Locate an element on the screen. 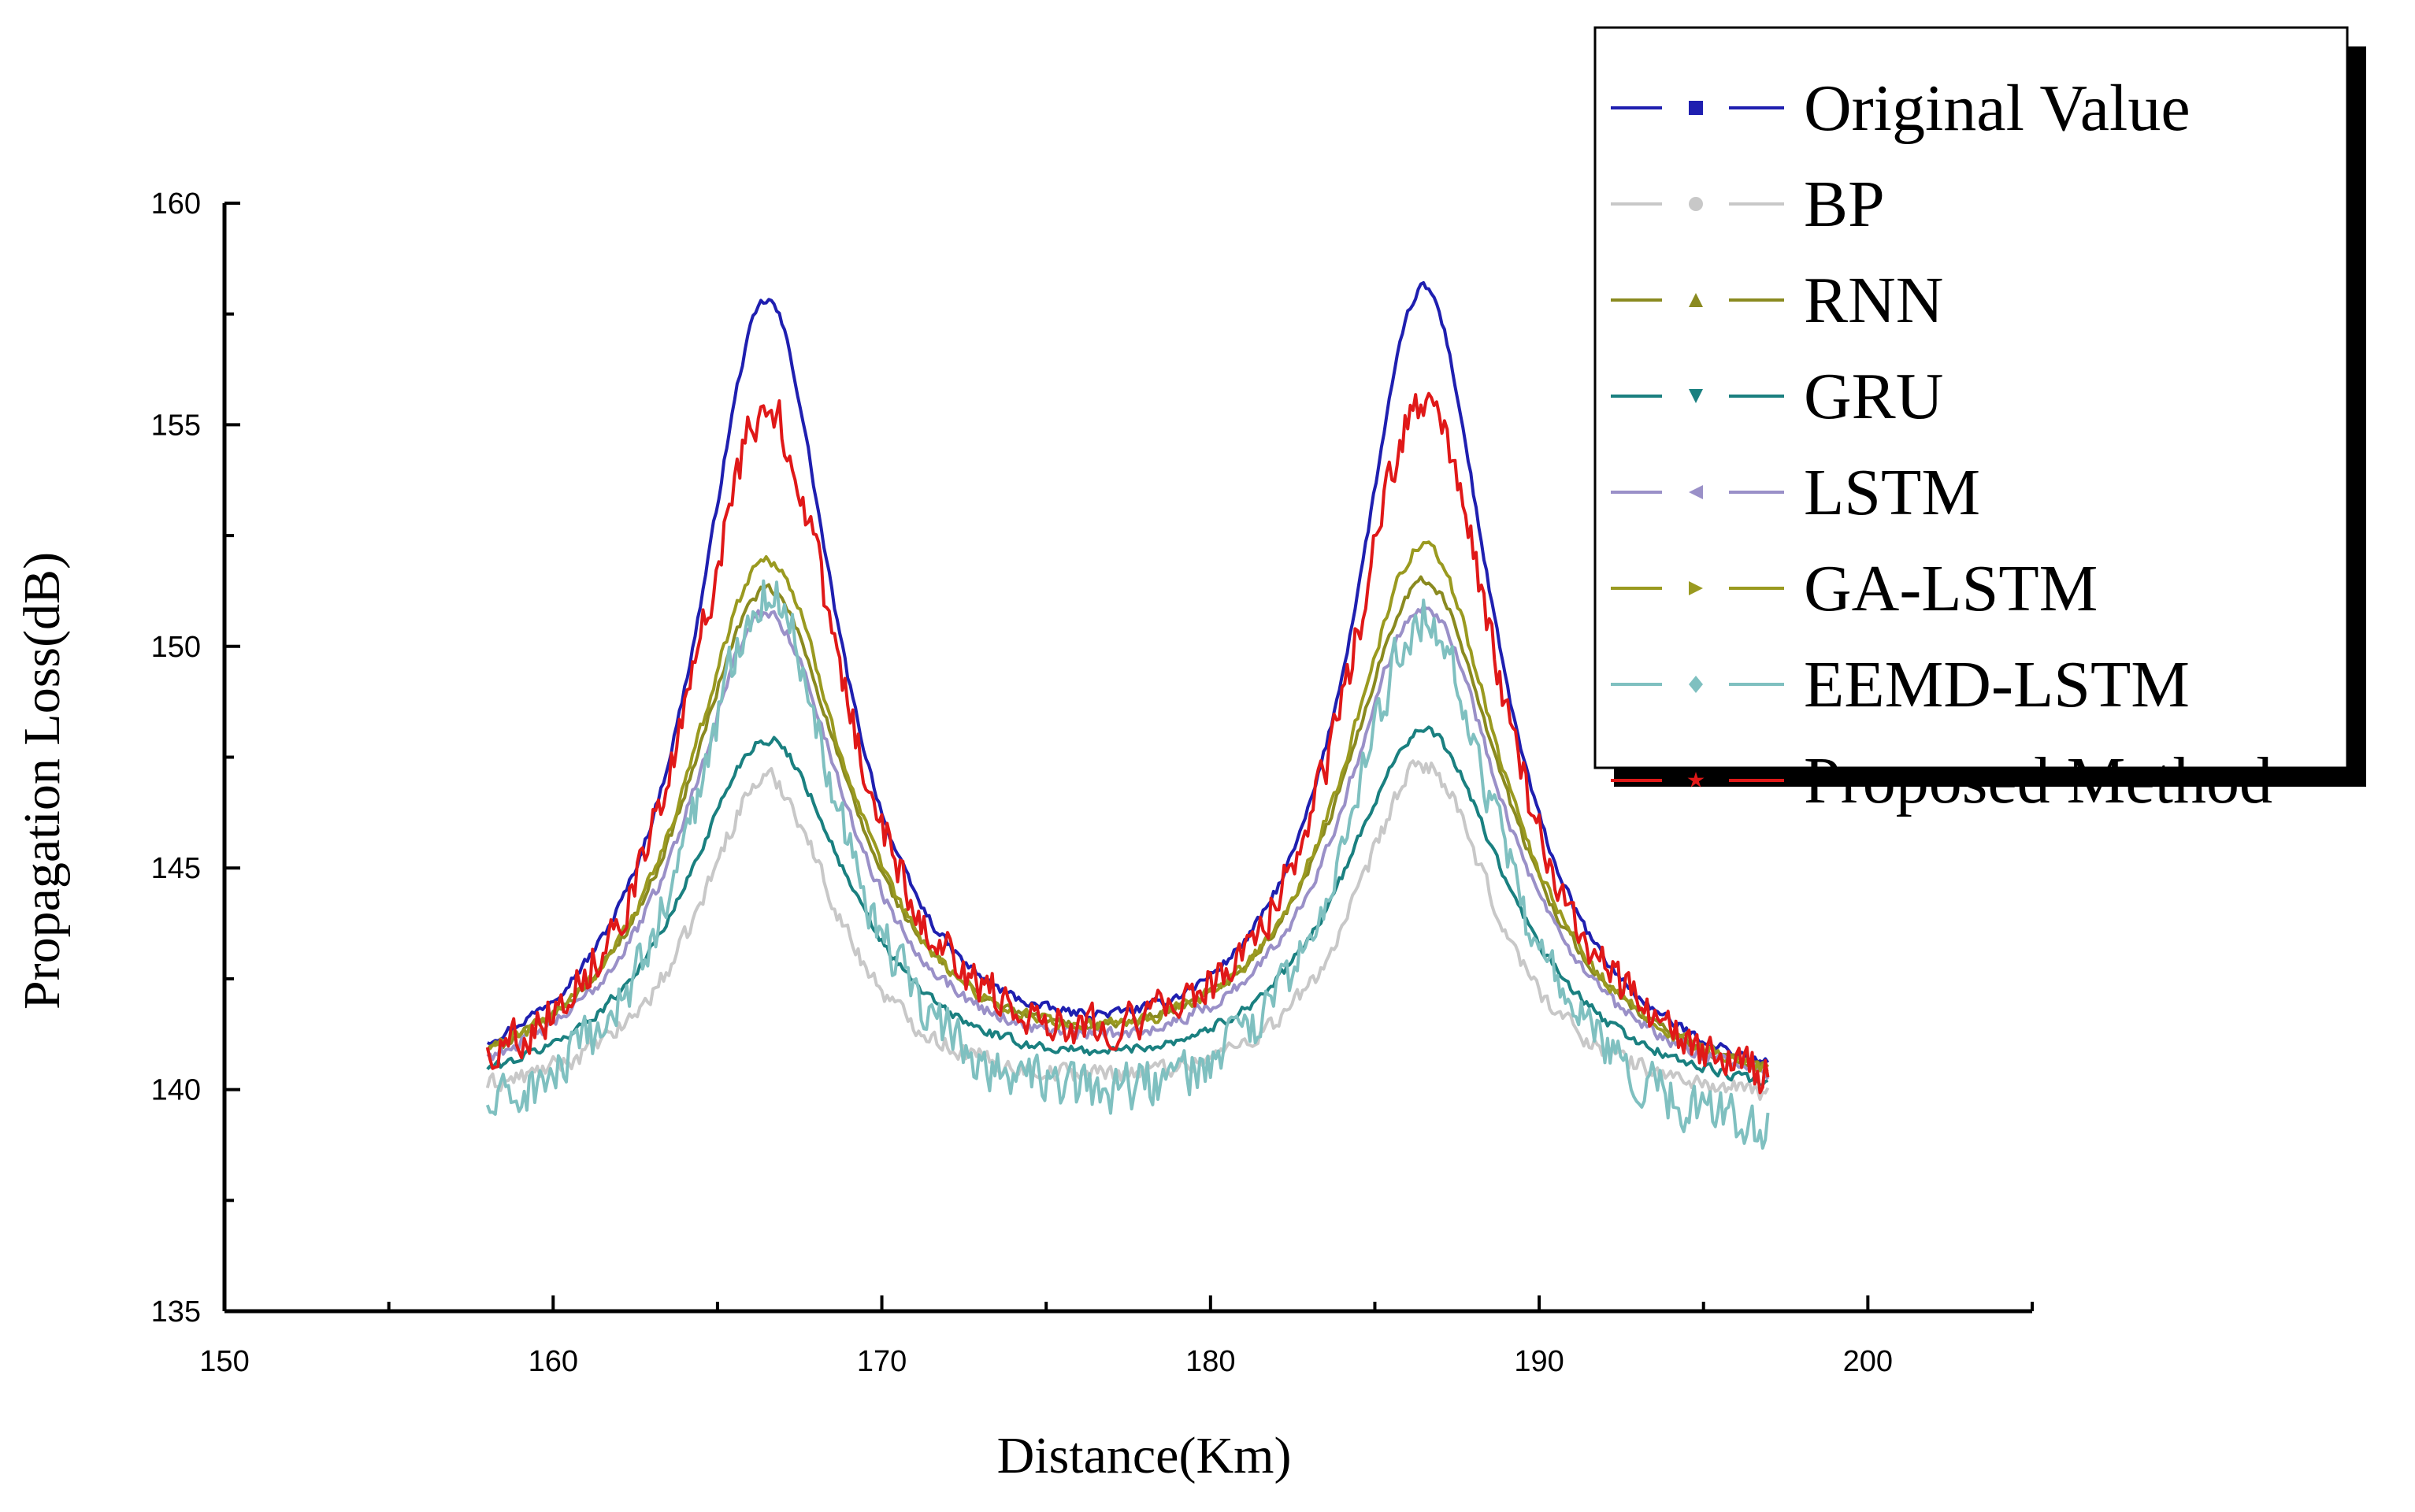  legend-item: EEMD-LSTM is located at coordinates (1900, 684).